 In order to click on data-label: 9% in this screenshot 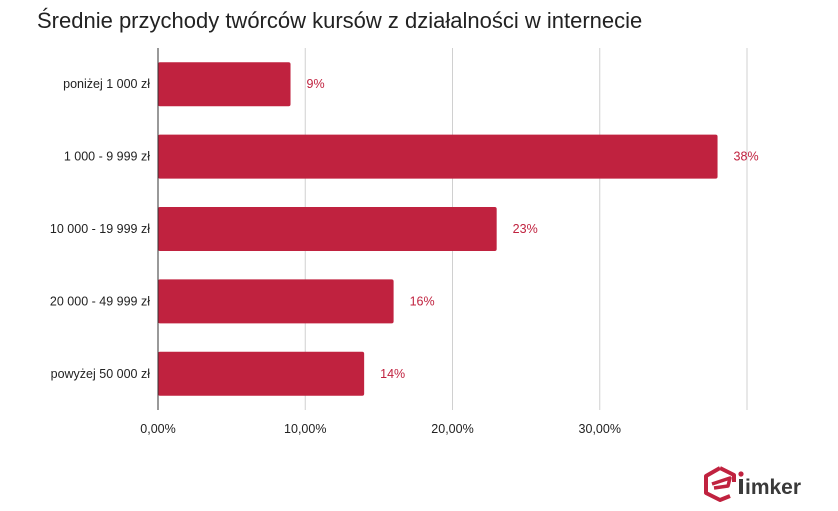, I will do `click(316, 84)`.